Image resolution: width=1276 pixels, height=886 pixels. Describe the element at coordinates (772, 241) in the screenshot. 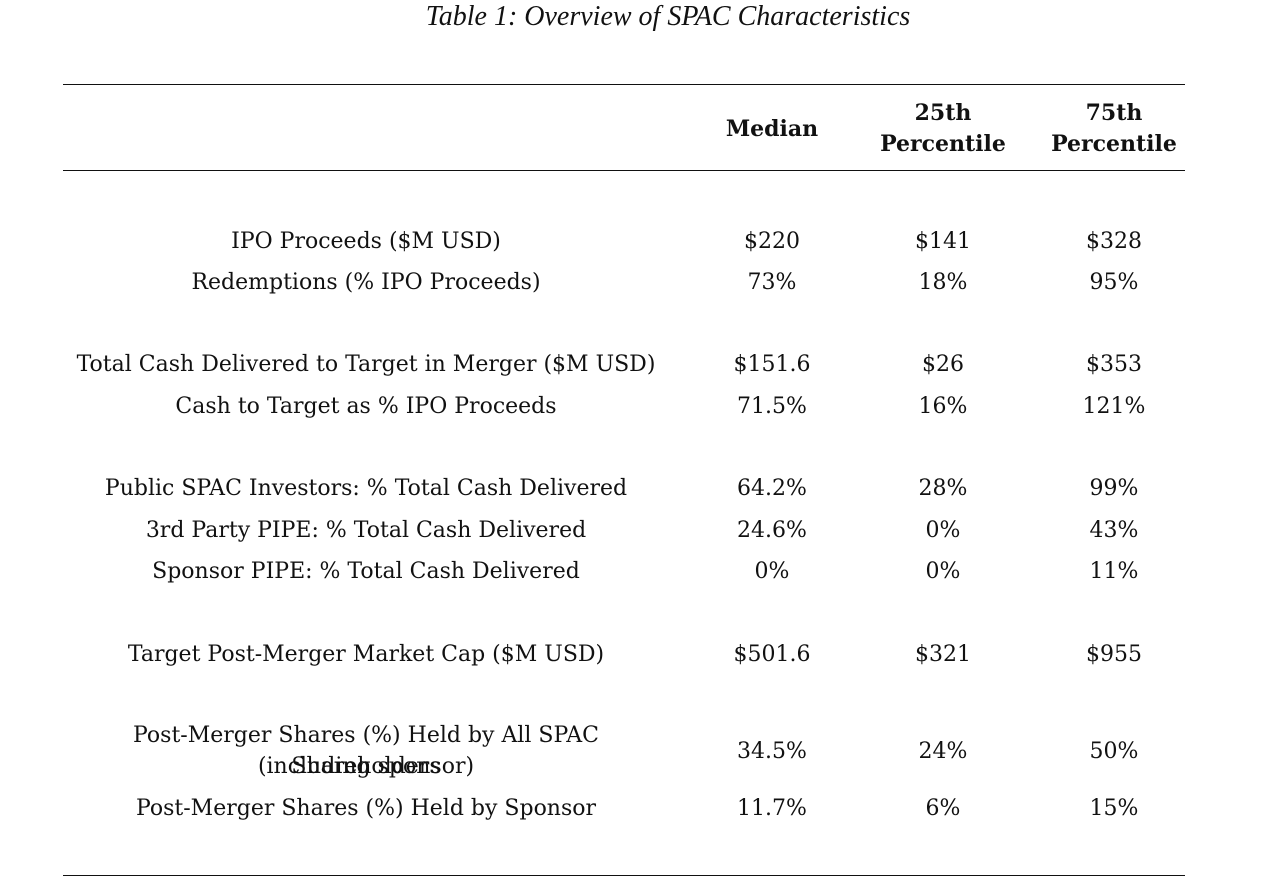

I see `cell-median: $220` at that location.